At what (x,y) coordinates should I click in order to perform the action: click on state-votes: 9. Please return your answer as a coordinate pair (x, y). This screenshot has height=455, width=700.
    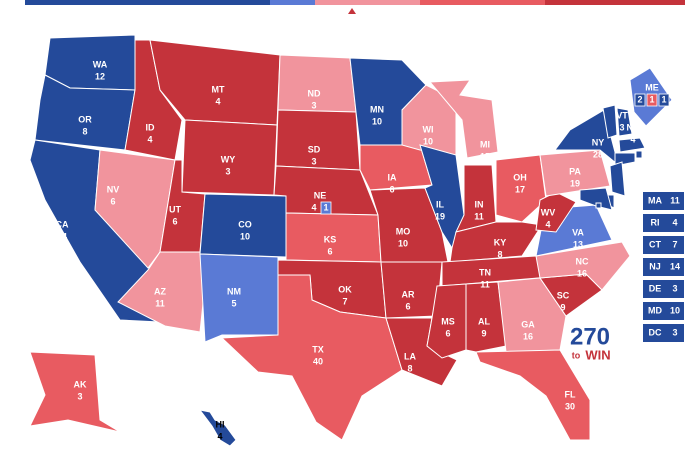
    Looking at the image, I should click on (483, 333).